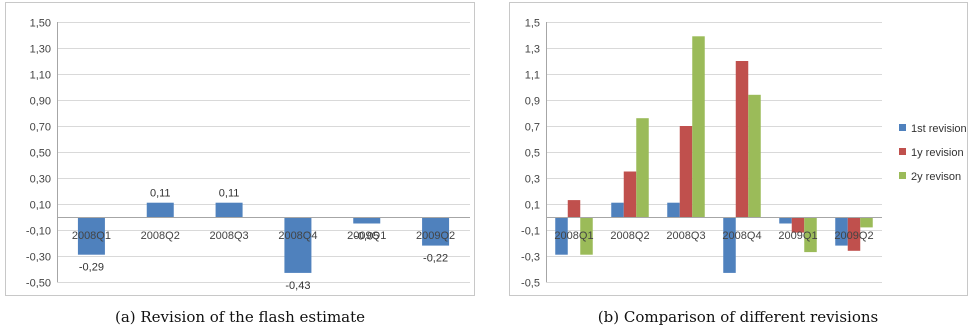 Image resolution: width=973 pixels, height=333 pixels. I want to click on y-tick-label: 1,10, so click(40, 76).